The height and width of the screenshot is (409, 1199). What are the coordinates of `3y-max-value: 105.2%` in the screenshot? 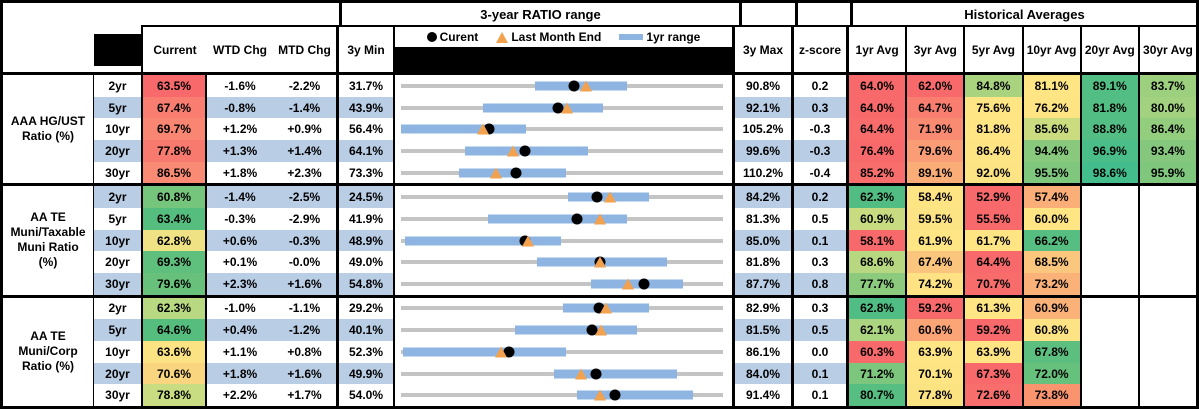 It's located at (763, 129).